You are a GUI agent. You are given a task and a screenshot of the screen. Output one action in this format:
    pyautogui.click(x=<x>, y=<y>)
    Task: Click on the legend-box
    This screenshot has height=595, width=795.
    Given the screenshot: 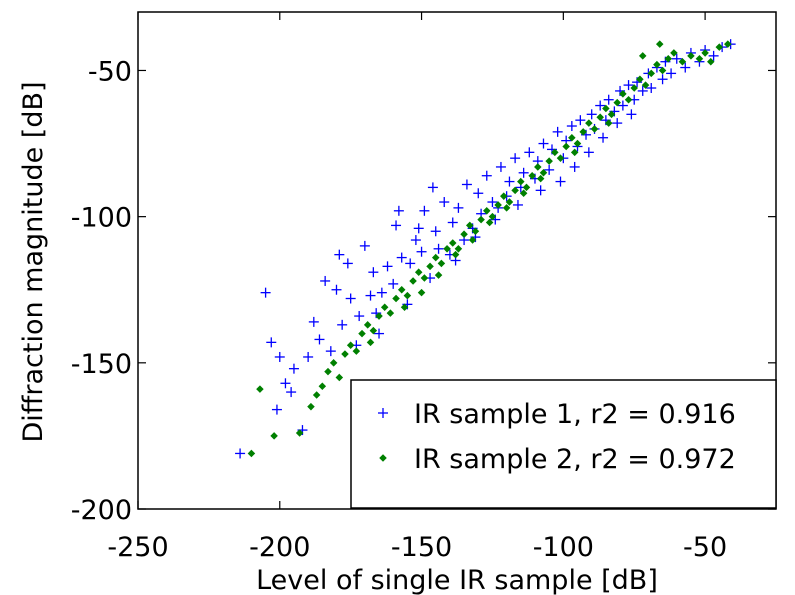 What is the action you would take?
    pyautogui.click(x=563, y=444)
    